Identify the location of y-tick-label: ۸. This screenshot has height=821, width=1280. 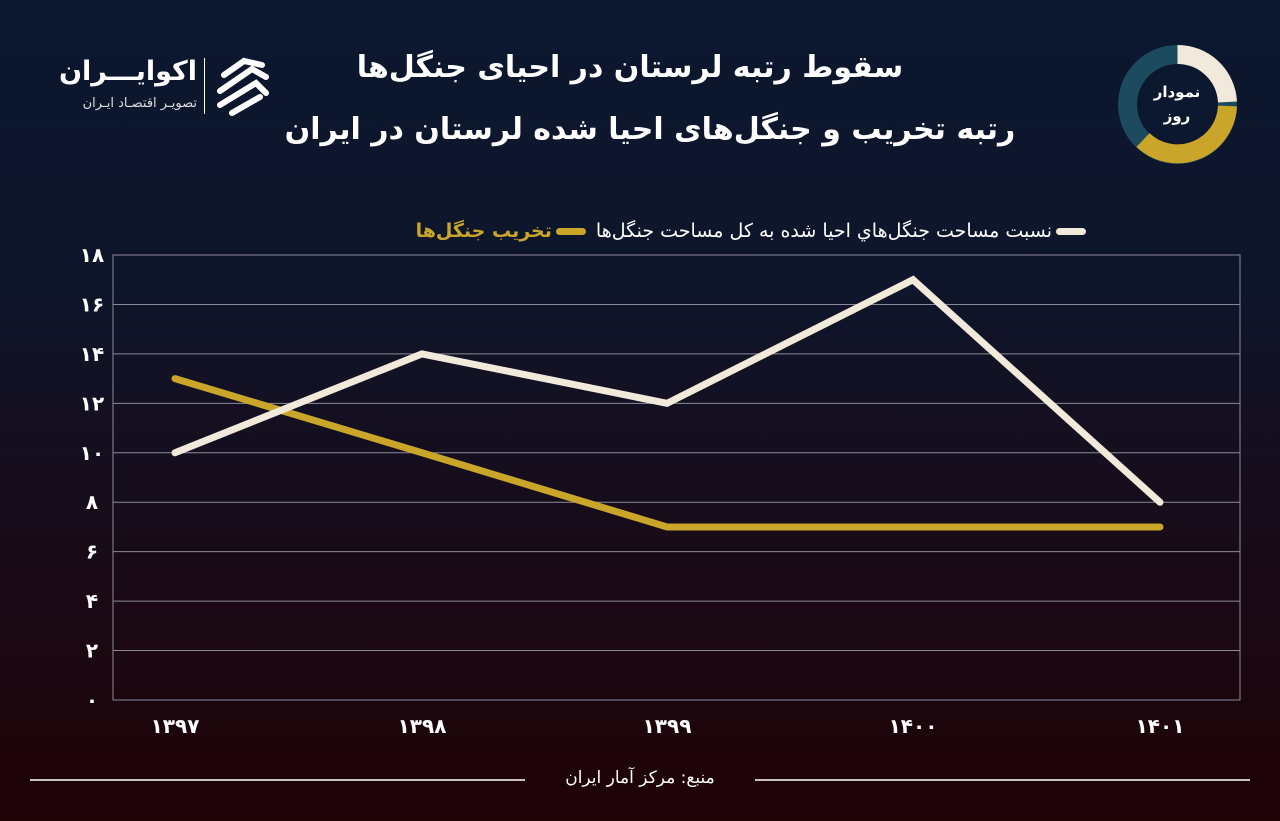
(92, 502).